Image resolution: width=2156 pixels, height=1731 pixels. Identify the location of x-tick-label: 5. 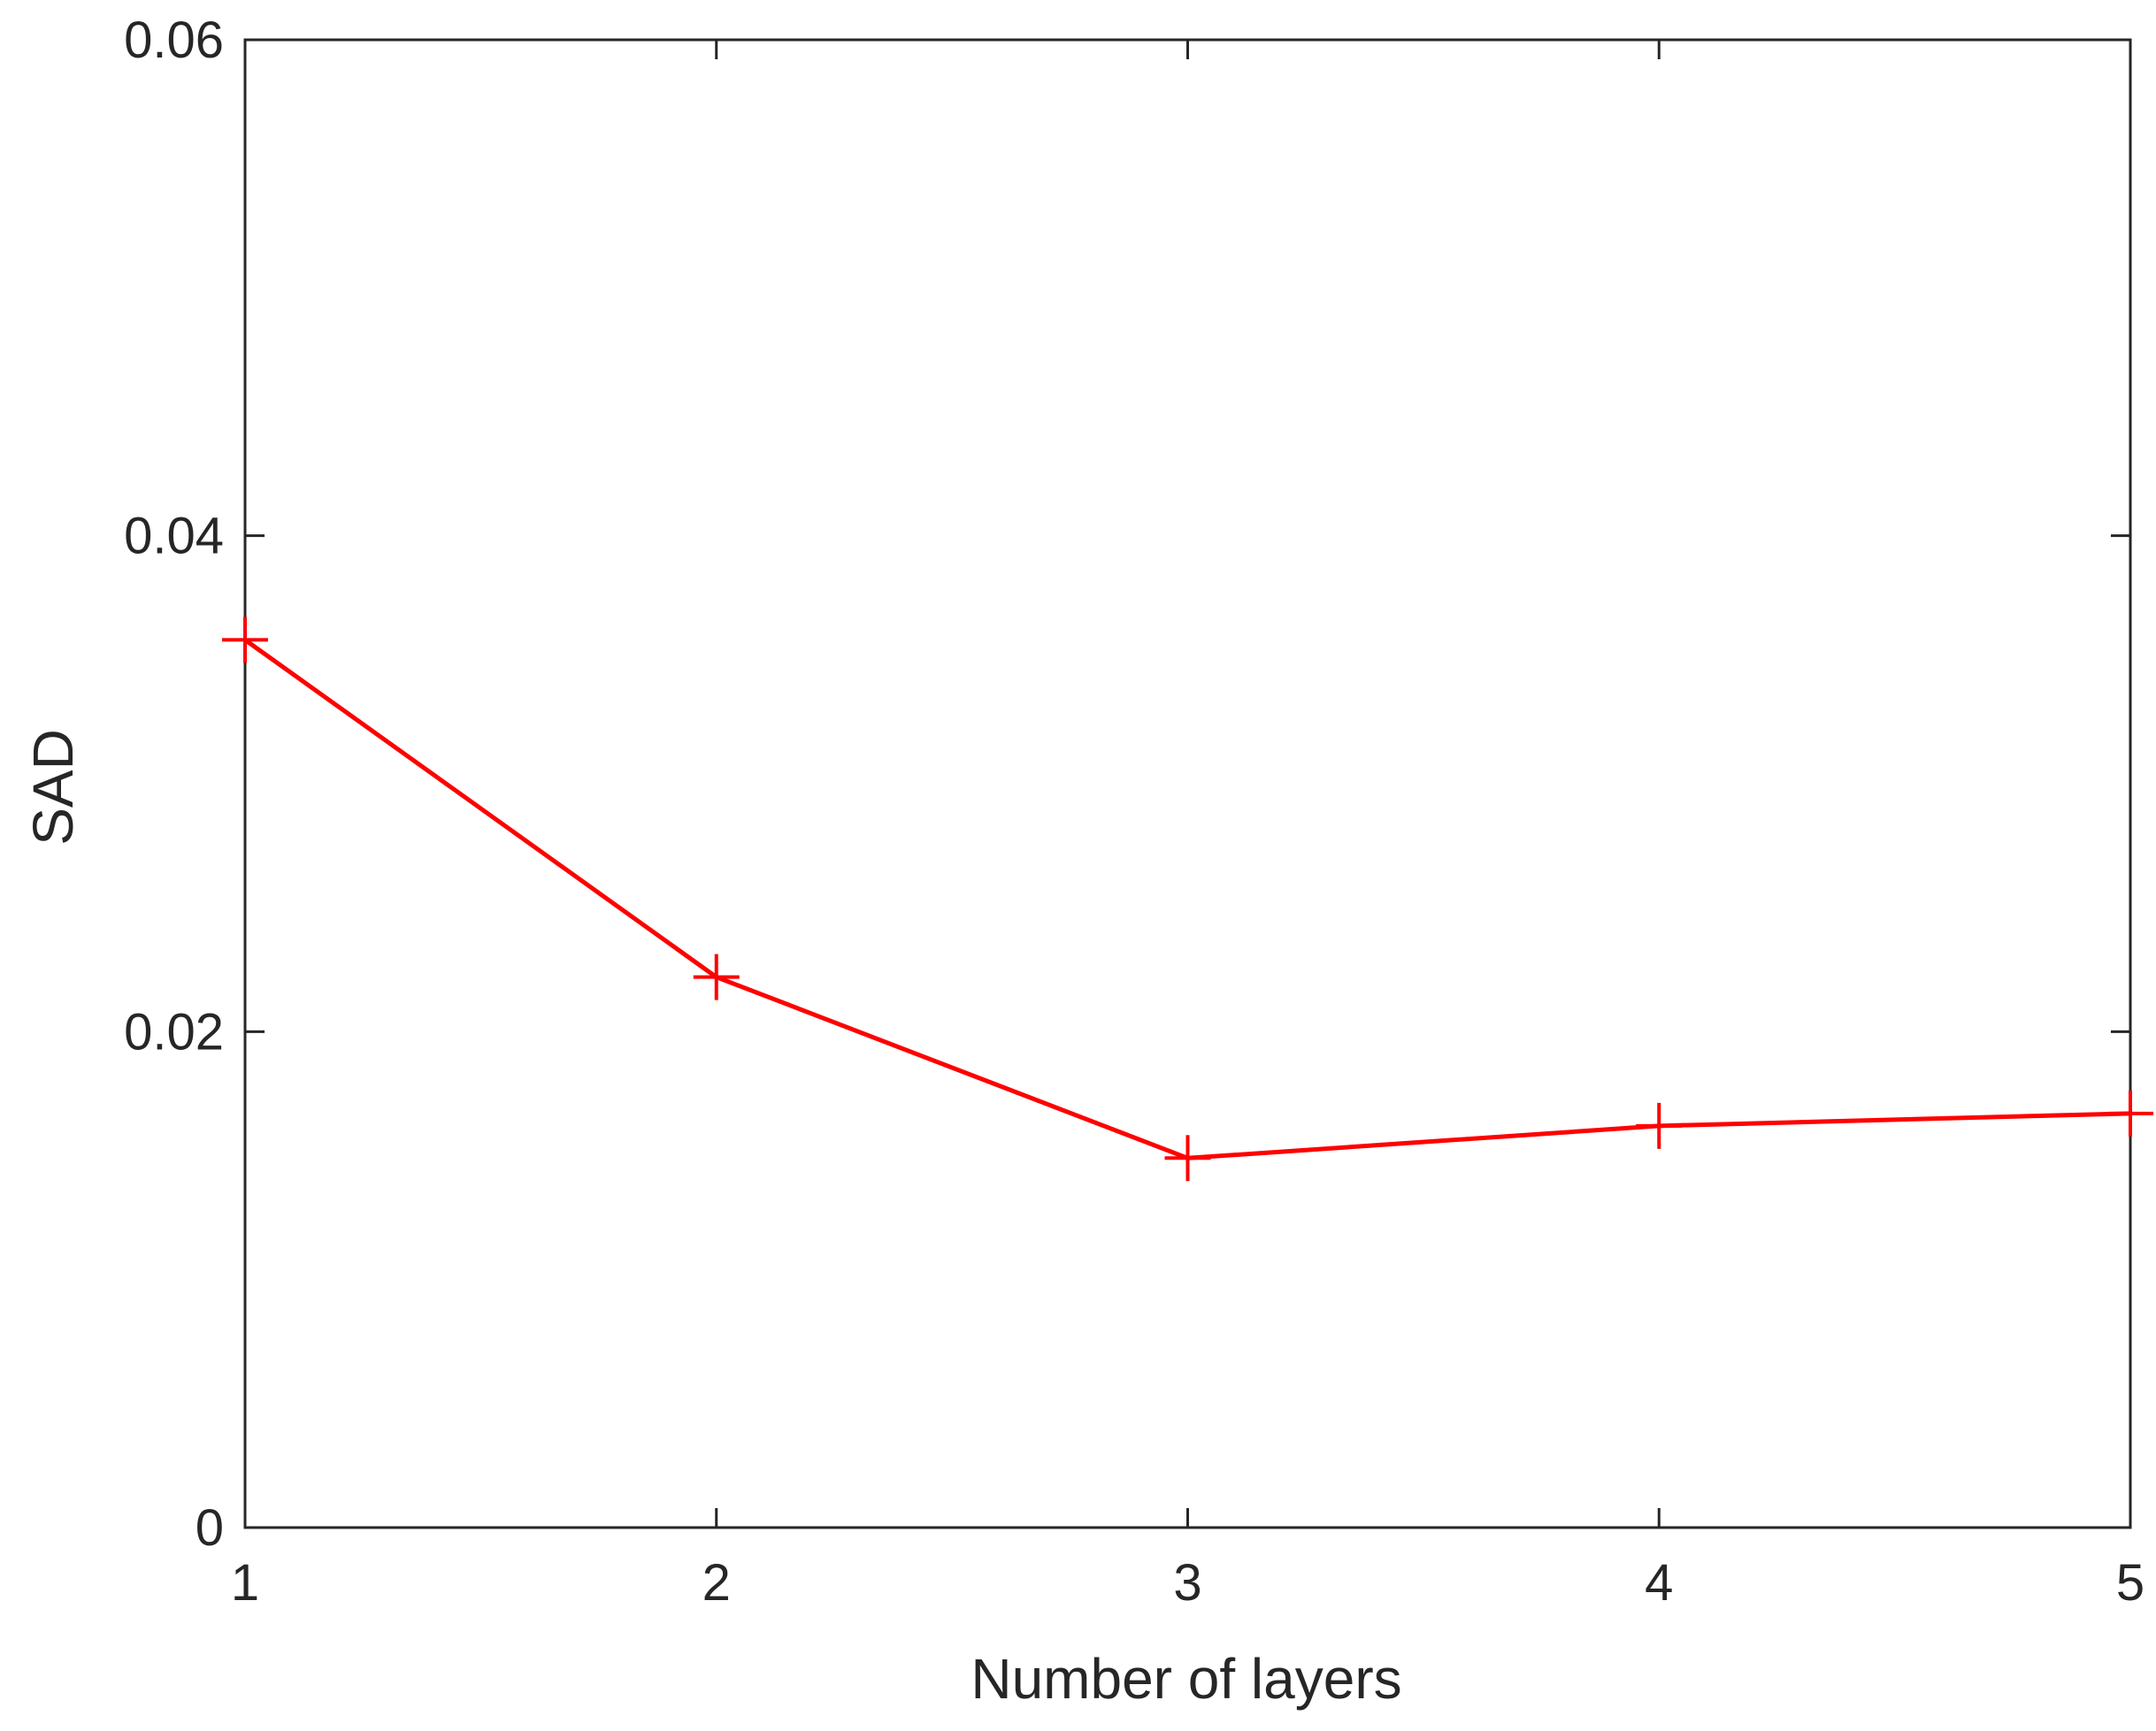
(2130, 1583).